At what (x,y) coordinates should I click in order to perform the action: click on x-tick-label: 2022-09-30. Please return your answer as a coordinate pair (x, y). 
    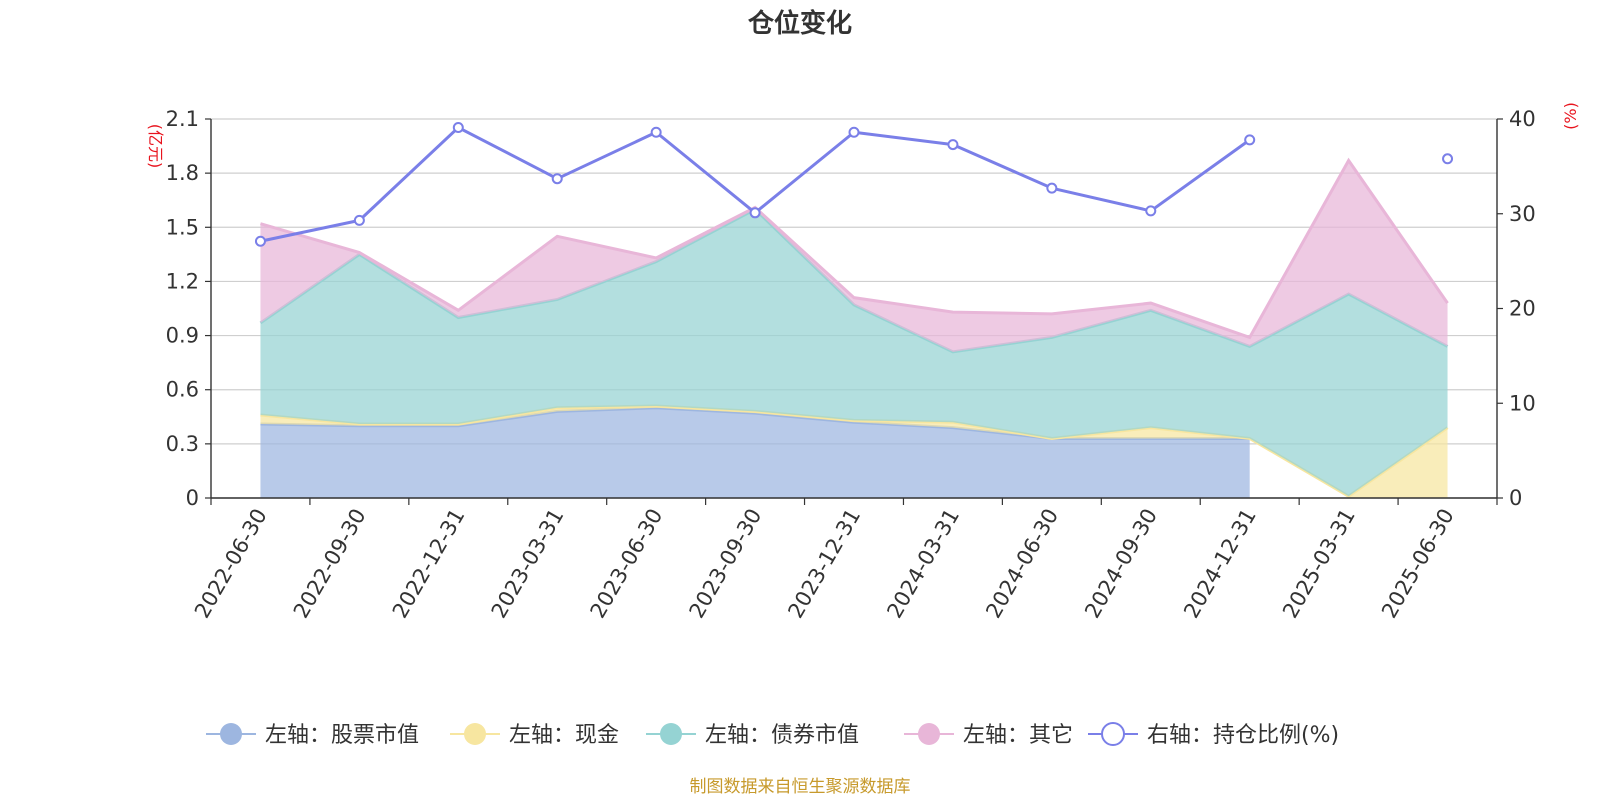
    Looking at the image, I should click on (330, 564).